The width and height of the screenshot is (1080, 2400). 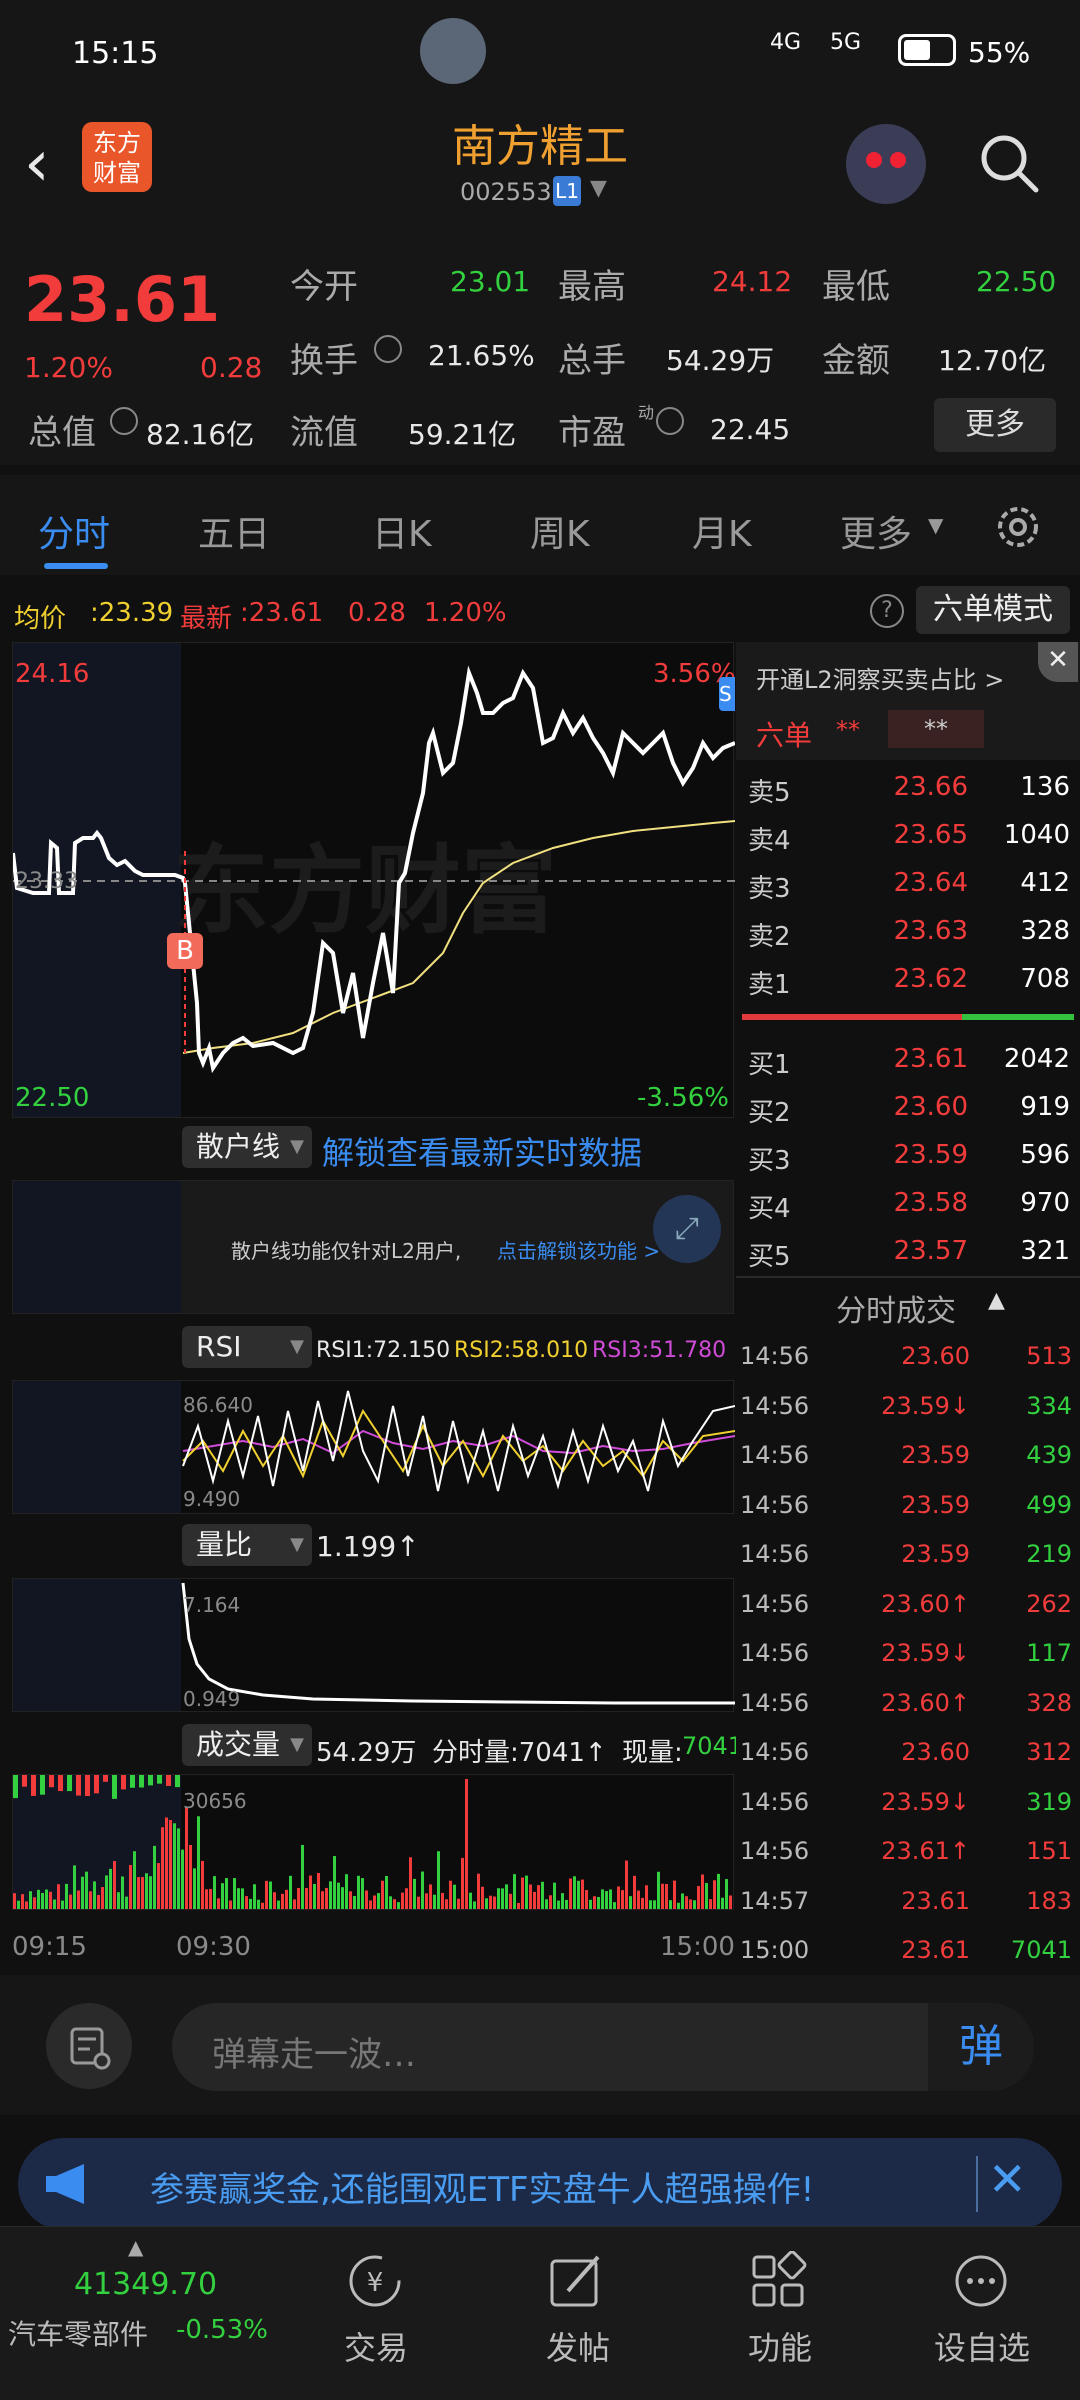 What do you see at coordinates (560, 534) in the screenshot?
I see `tab-weekly-k: 周K` at bounding box center [560, 534].